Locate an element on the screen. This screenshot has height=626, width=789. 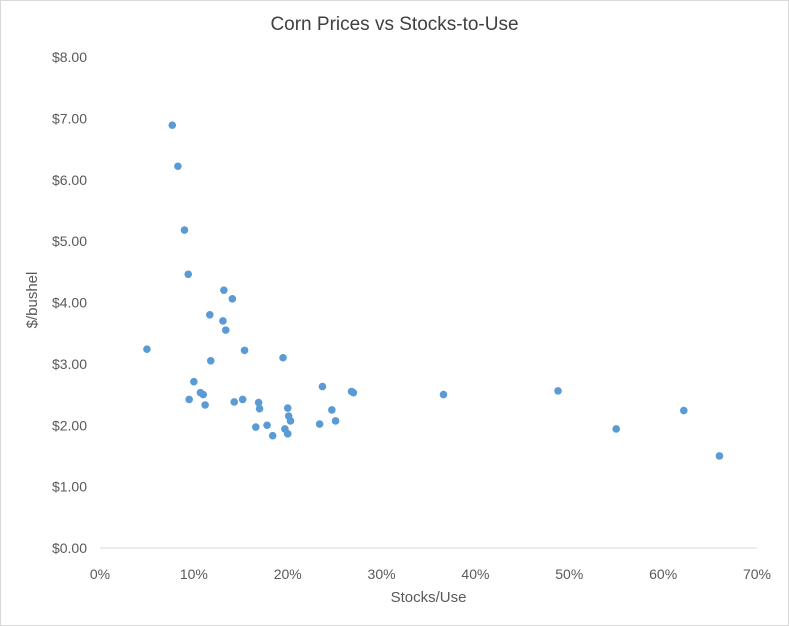
y-tick-label: $6.00 is located at coordinates (69, 180).